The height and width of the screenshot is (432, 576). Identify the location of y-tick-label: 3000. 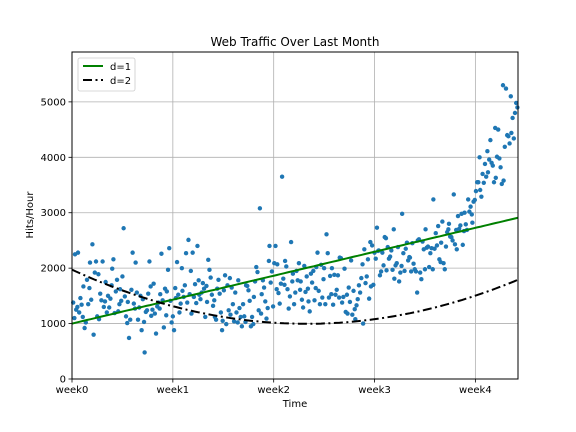
(53, 213).